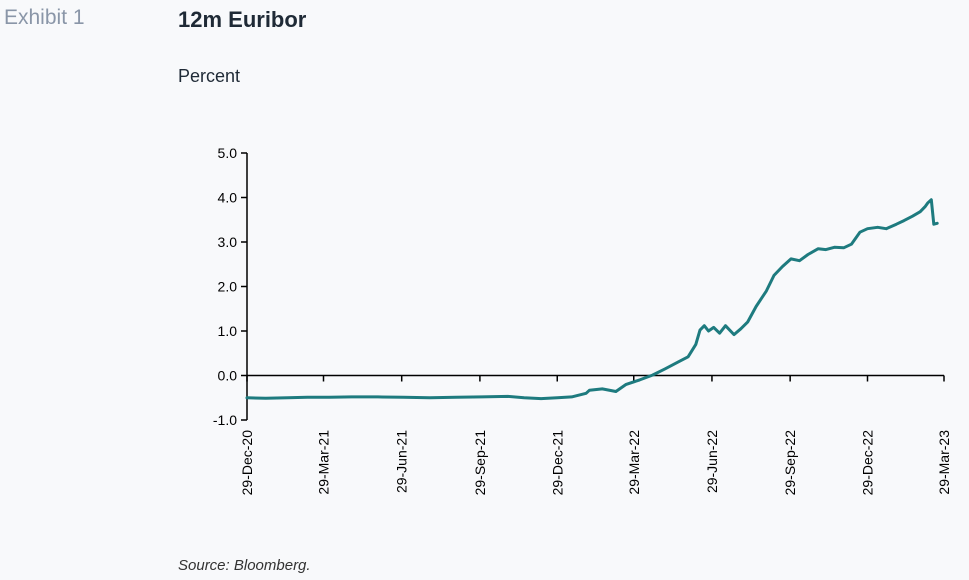 The height and width of the screenshot is (580, 969). I want to click on y-tick-label: 0.0, so click(228, 376).